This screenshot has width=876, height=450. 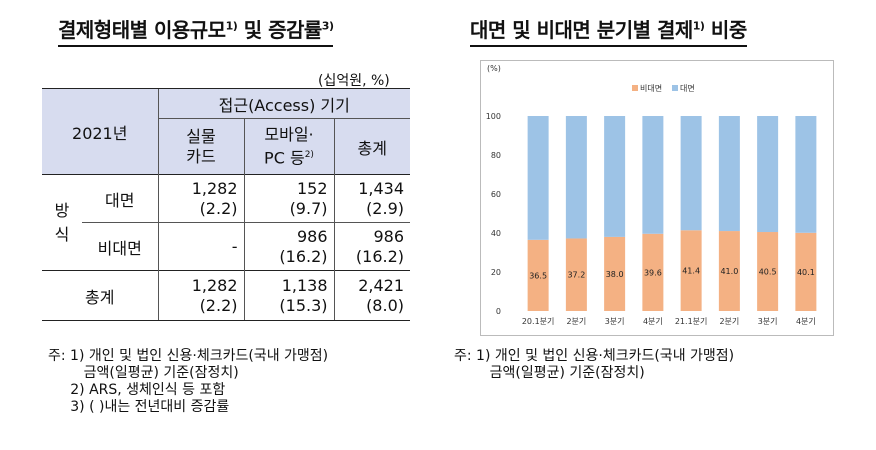 I want to click on y-tick-label: 20, so click(x=496, y=272).